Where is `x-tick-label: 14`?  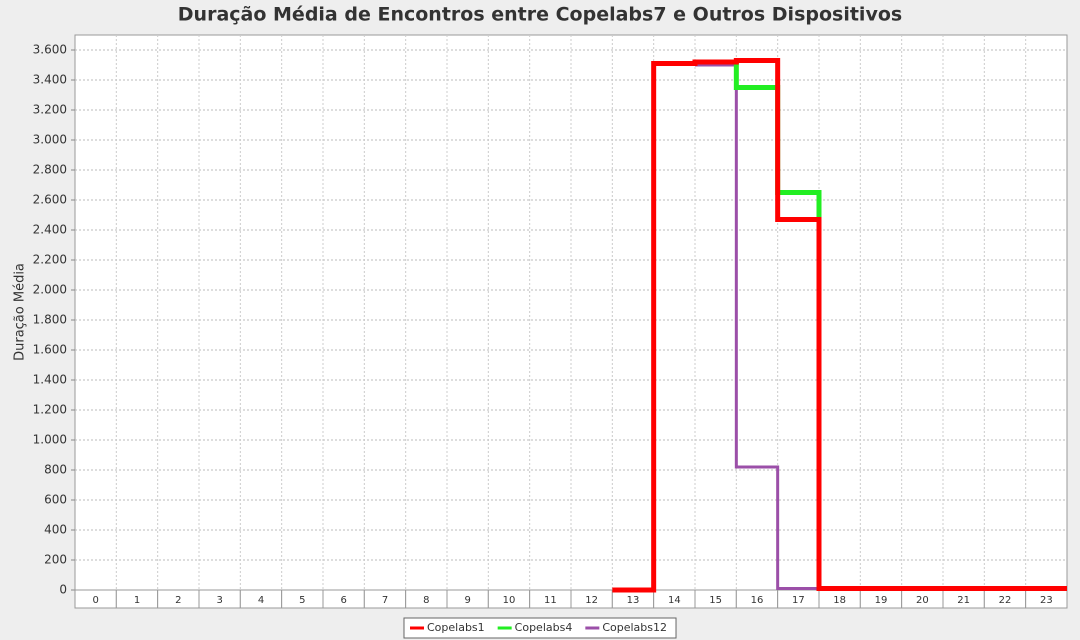
x-tick-label: 14 is located at coordinates (674, 600).